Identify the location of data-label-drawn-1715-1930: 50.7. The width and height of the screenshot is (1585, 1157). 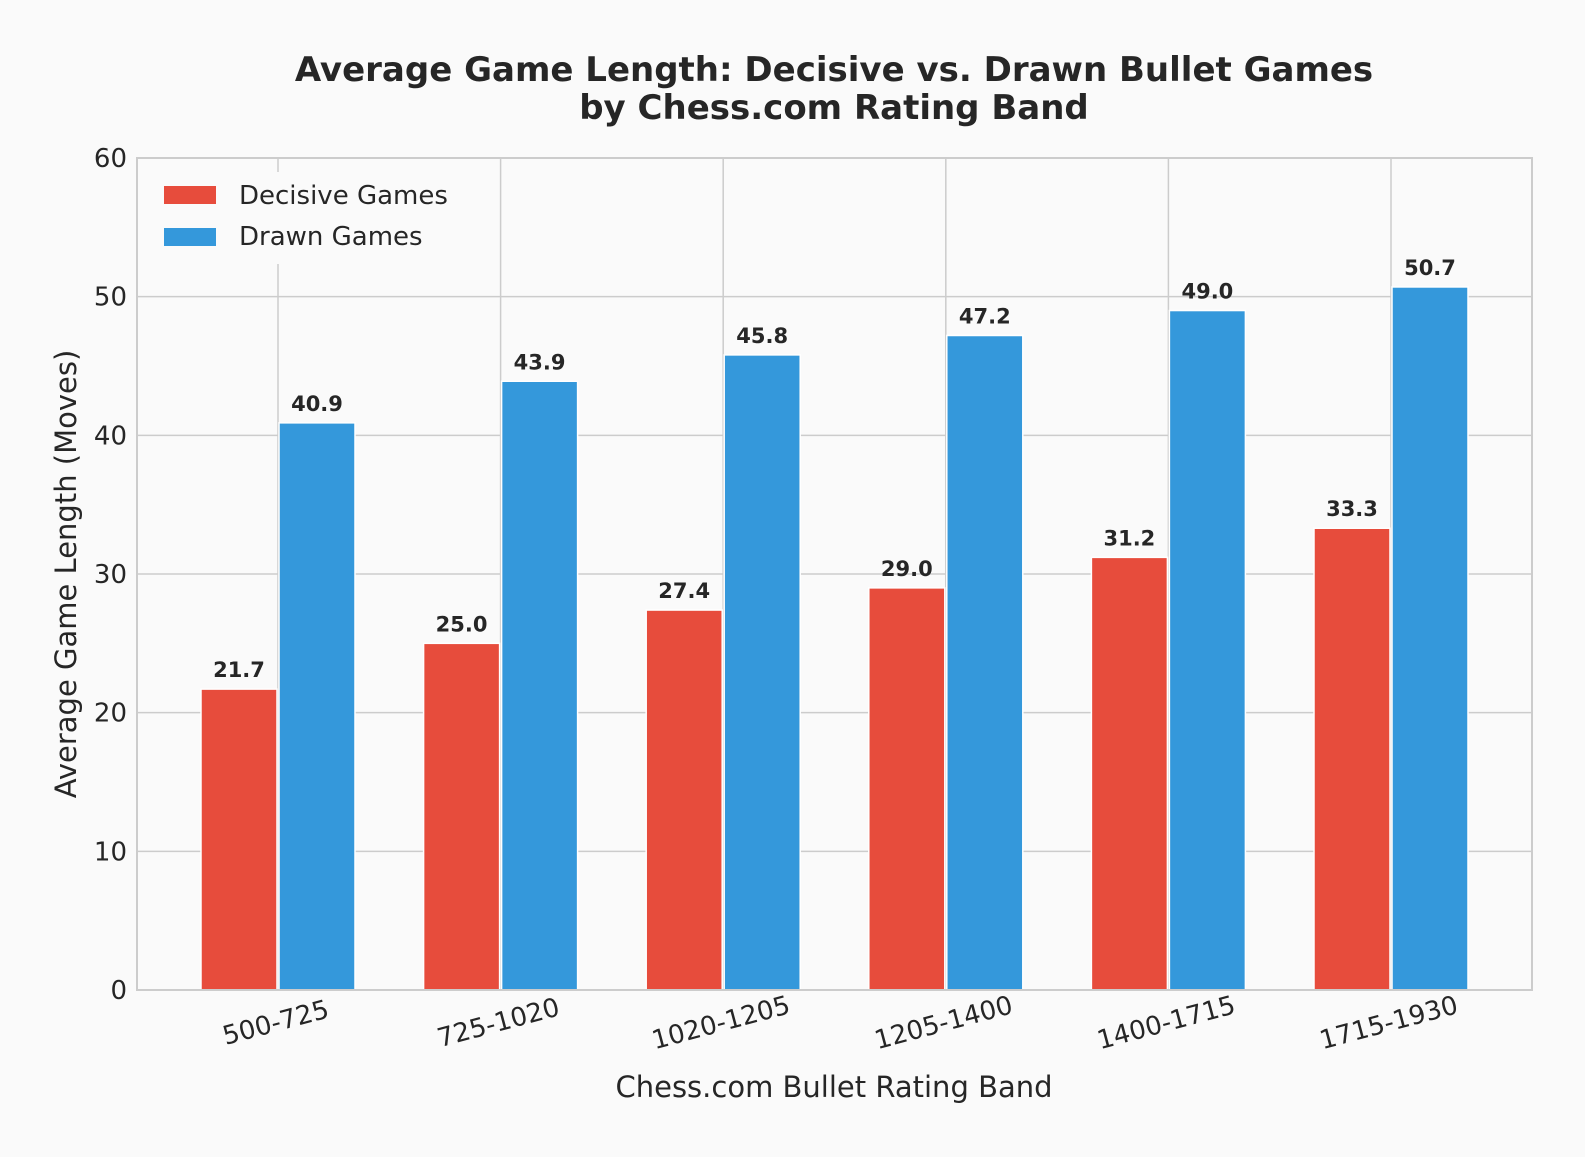
(1430, 268).